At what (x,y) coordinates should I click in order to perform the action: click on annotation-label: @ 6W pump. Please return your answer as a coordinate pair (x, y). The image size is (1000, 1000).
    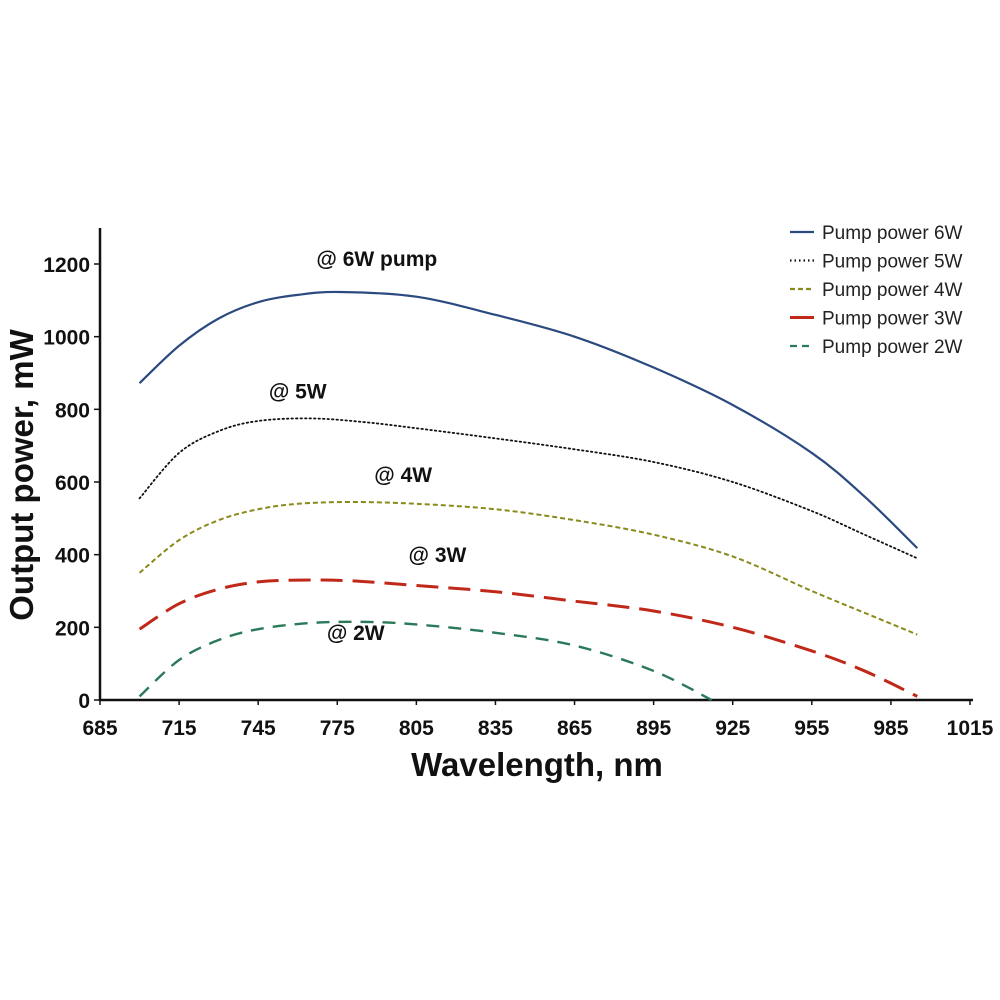
    Looking at the image, I should click on (376, 259).